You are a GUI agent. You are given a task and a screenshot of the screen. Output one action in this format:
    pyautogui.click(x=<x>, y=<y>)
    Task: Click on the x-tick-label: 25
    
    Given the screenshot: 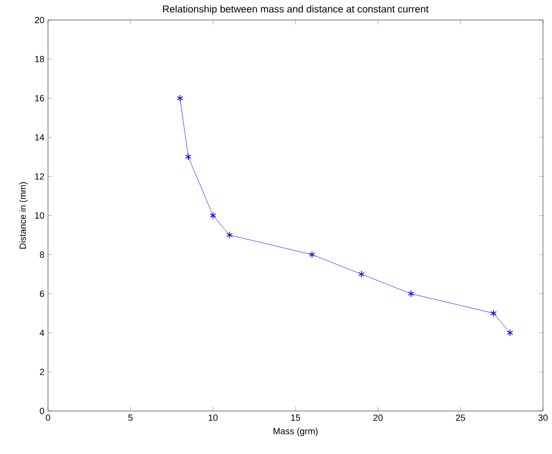 What is the action you would take?
    pyautogui.click(x=461, y=417)
    